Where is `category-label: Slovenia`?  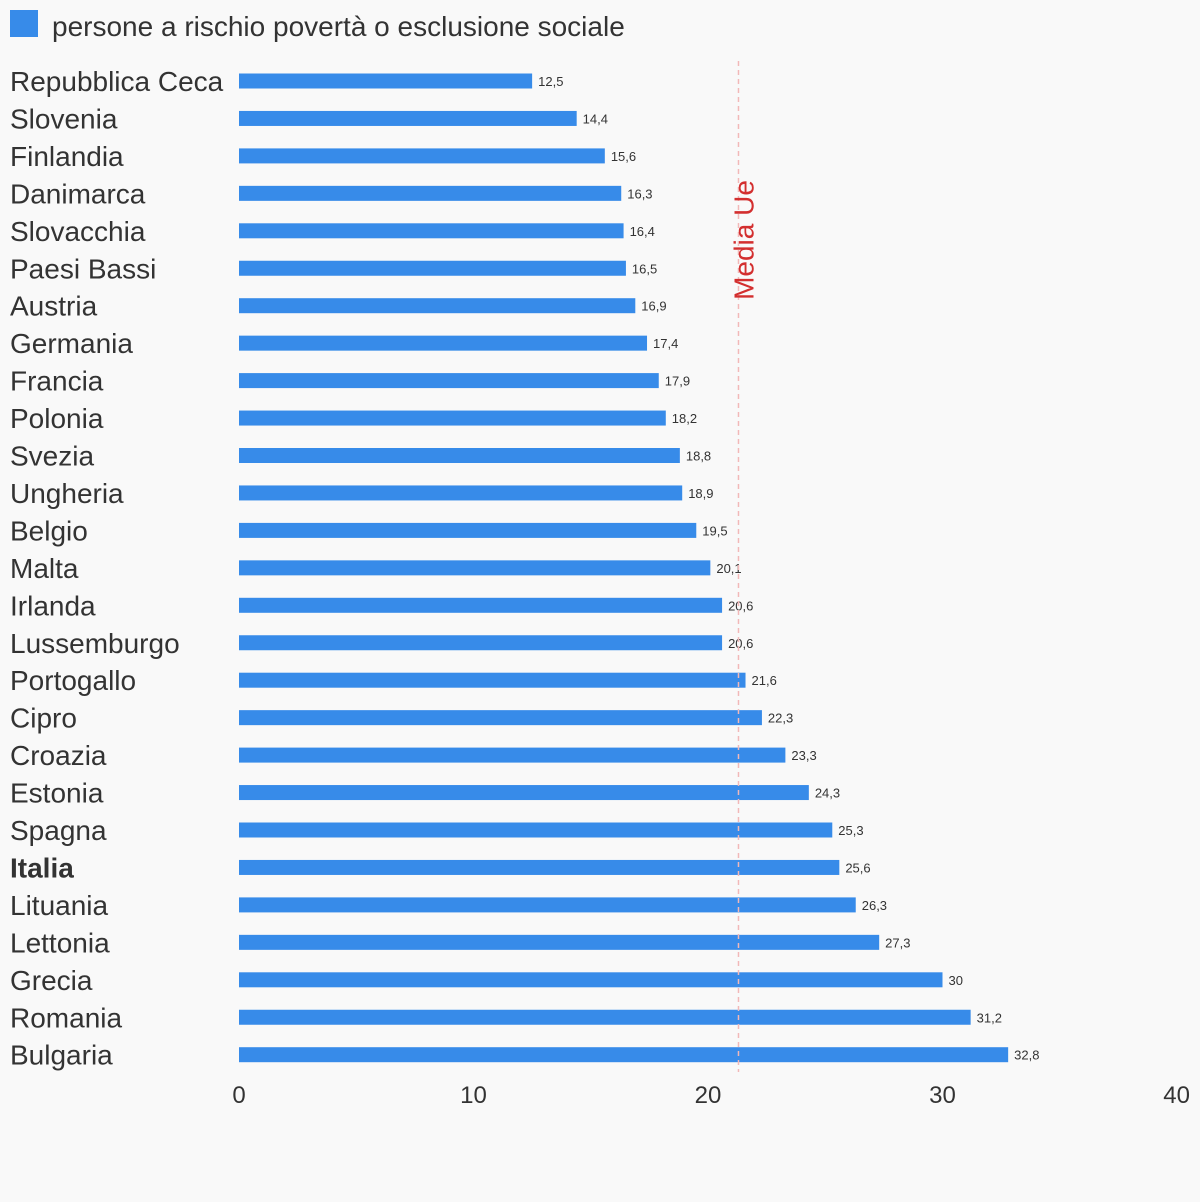
category-label: Slovenia is located at coordinates (64, 118).